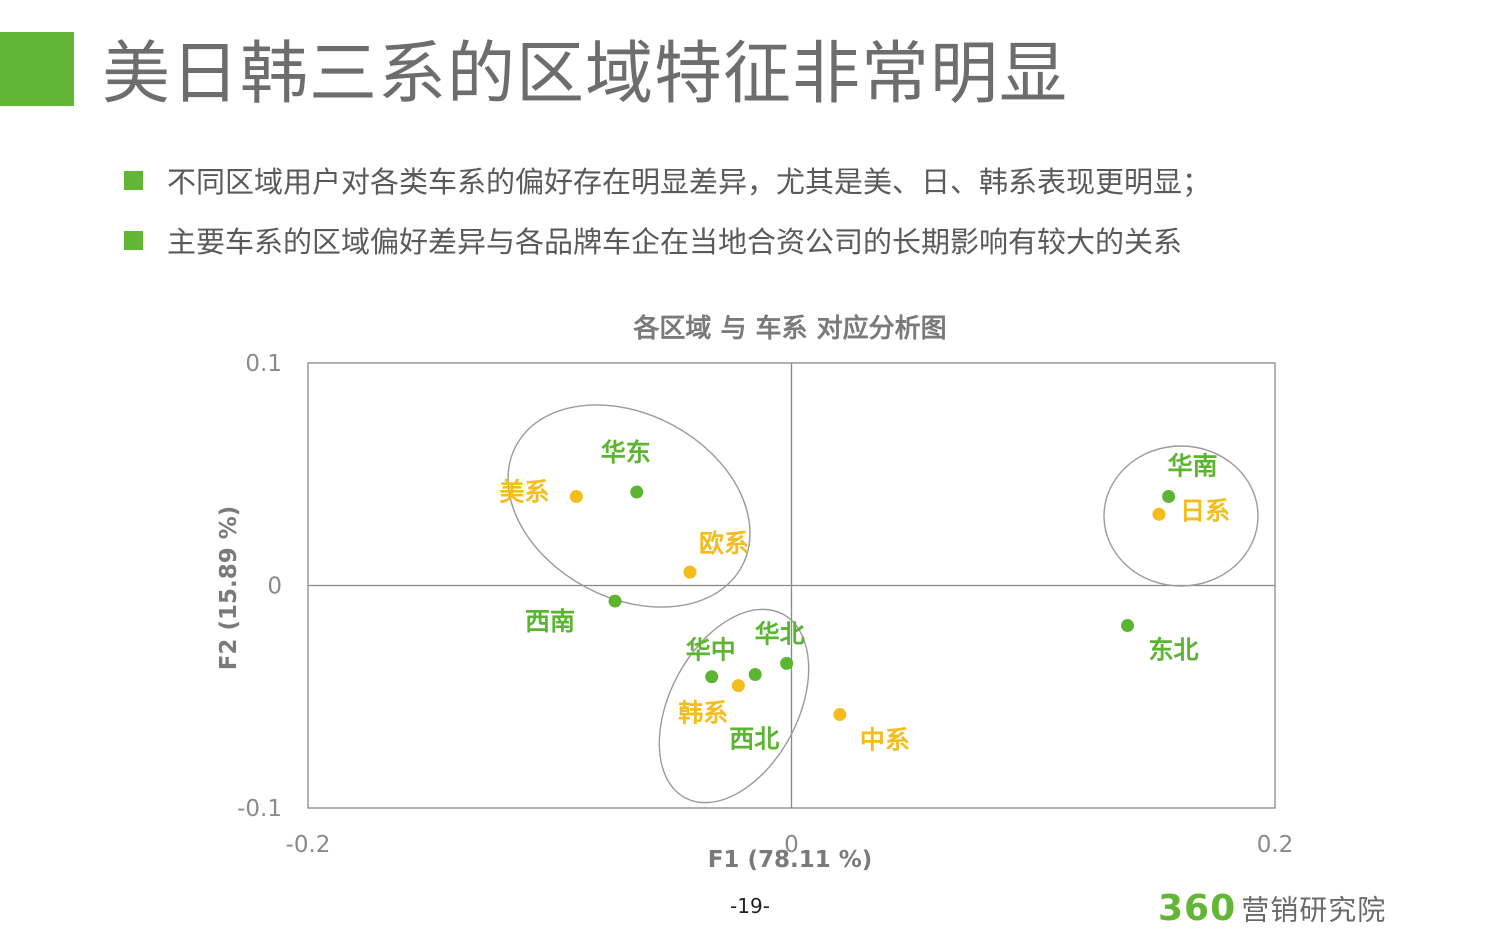 This screenshot has width=1500, height=938. I want to click on y-axis-label: F2 (15.89 %), so click(229, 588).